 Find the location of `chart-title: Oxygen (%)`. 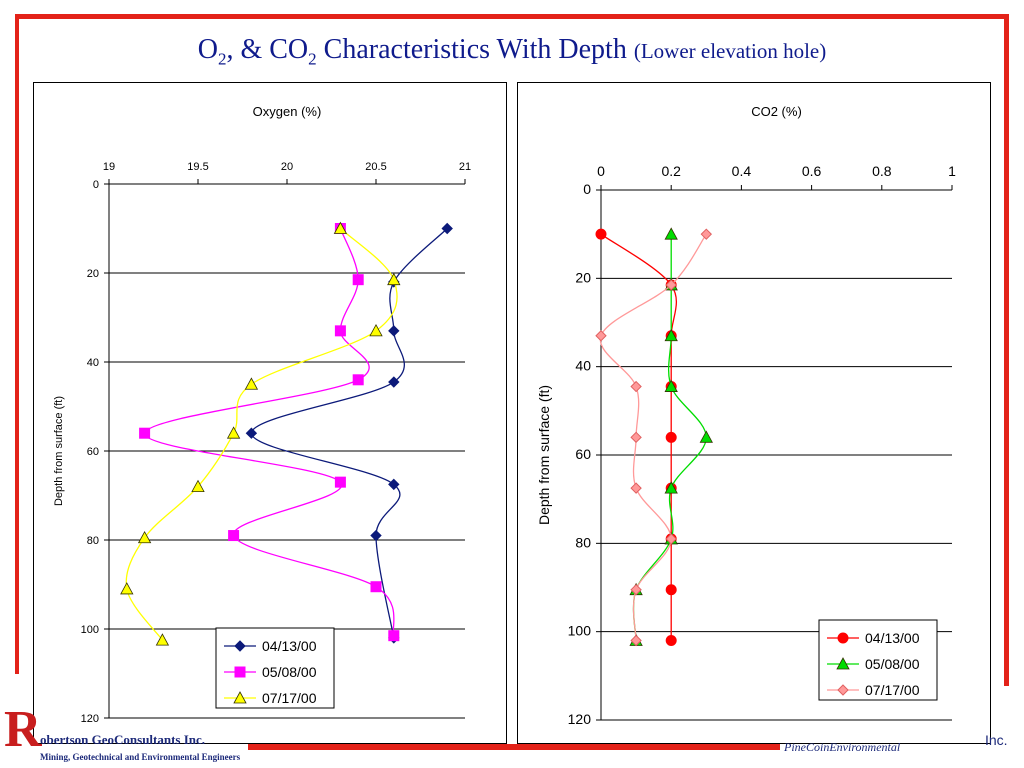

chart-title: Oxygen (%) is located at coordinates (287, 111).